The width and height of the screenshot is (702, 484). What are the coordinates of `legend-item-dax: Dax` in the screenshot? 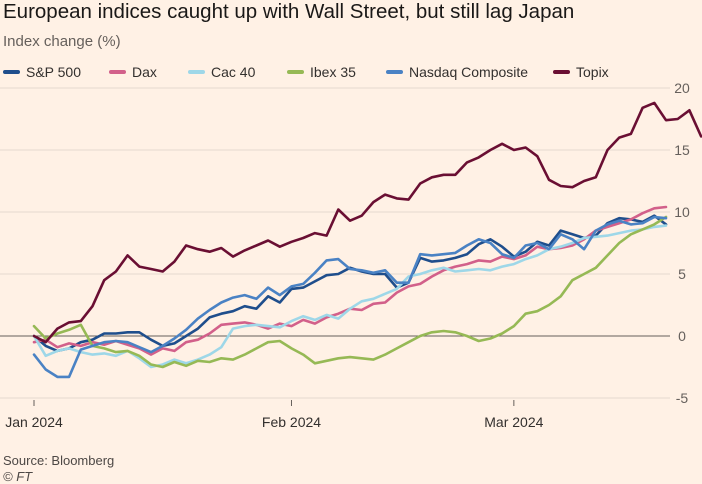 It's located at (133, 72).